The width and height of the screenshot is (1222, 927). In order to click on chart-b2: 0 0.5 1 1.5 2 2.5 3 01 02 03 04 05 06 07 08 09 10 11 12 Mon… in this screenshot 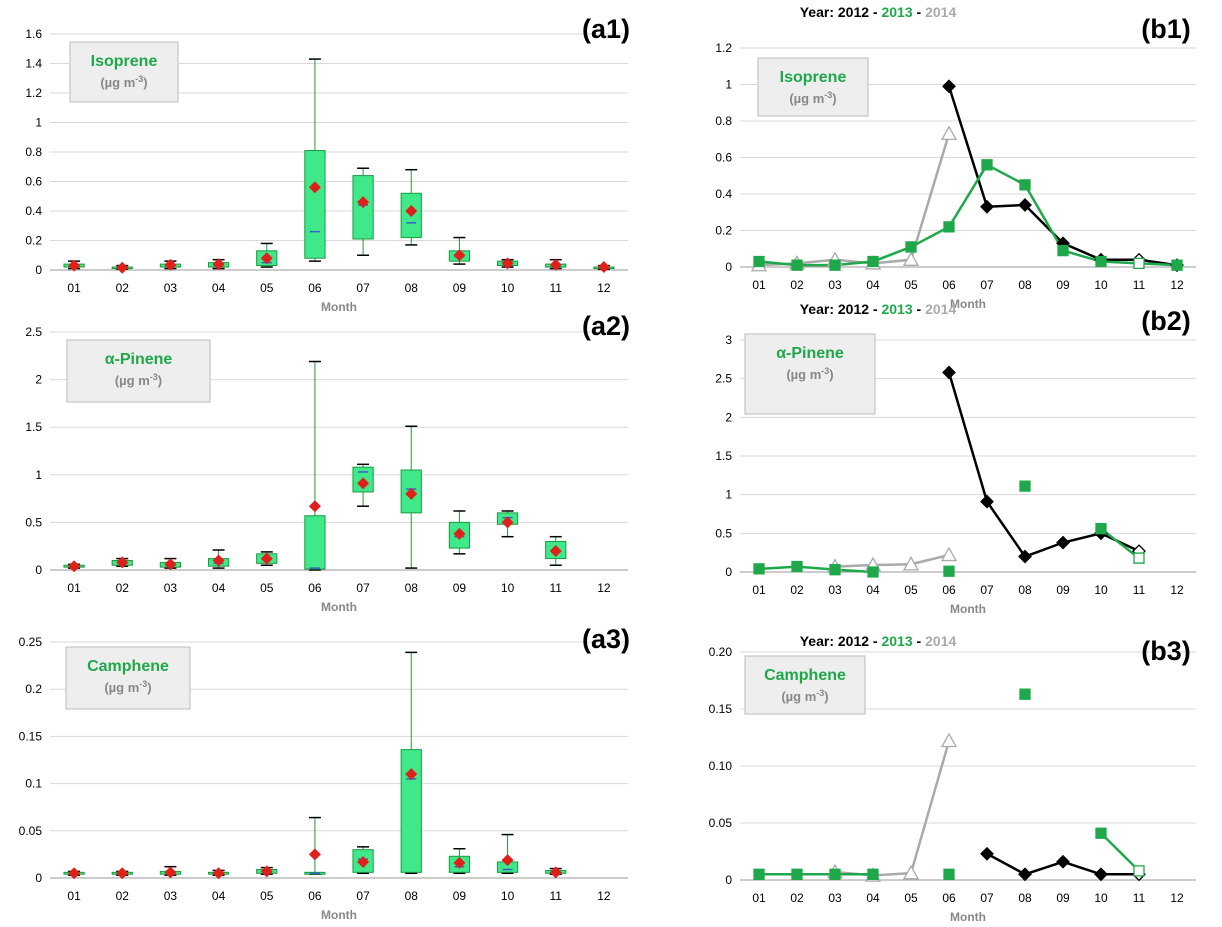, I will do `click(955, 458)`.